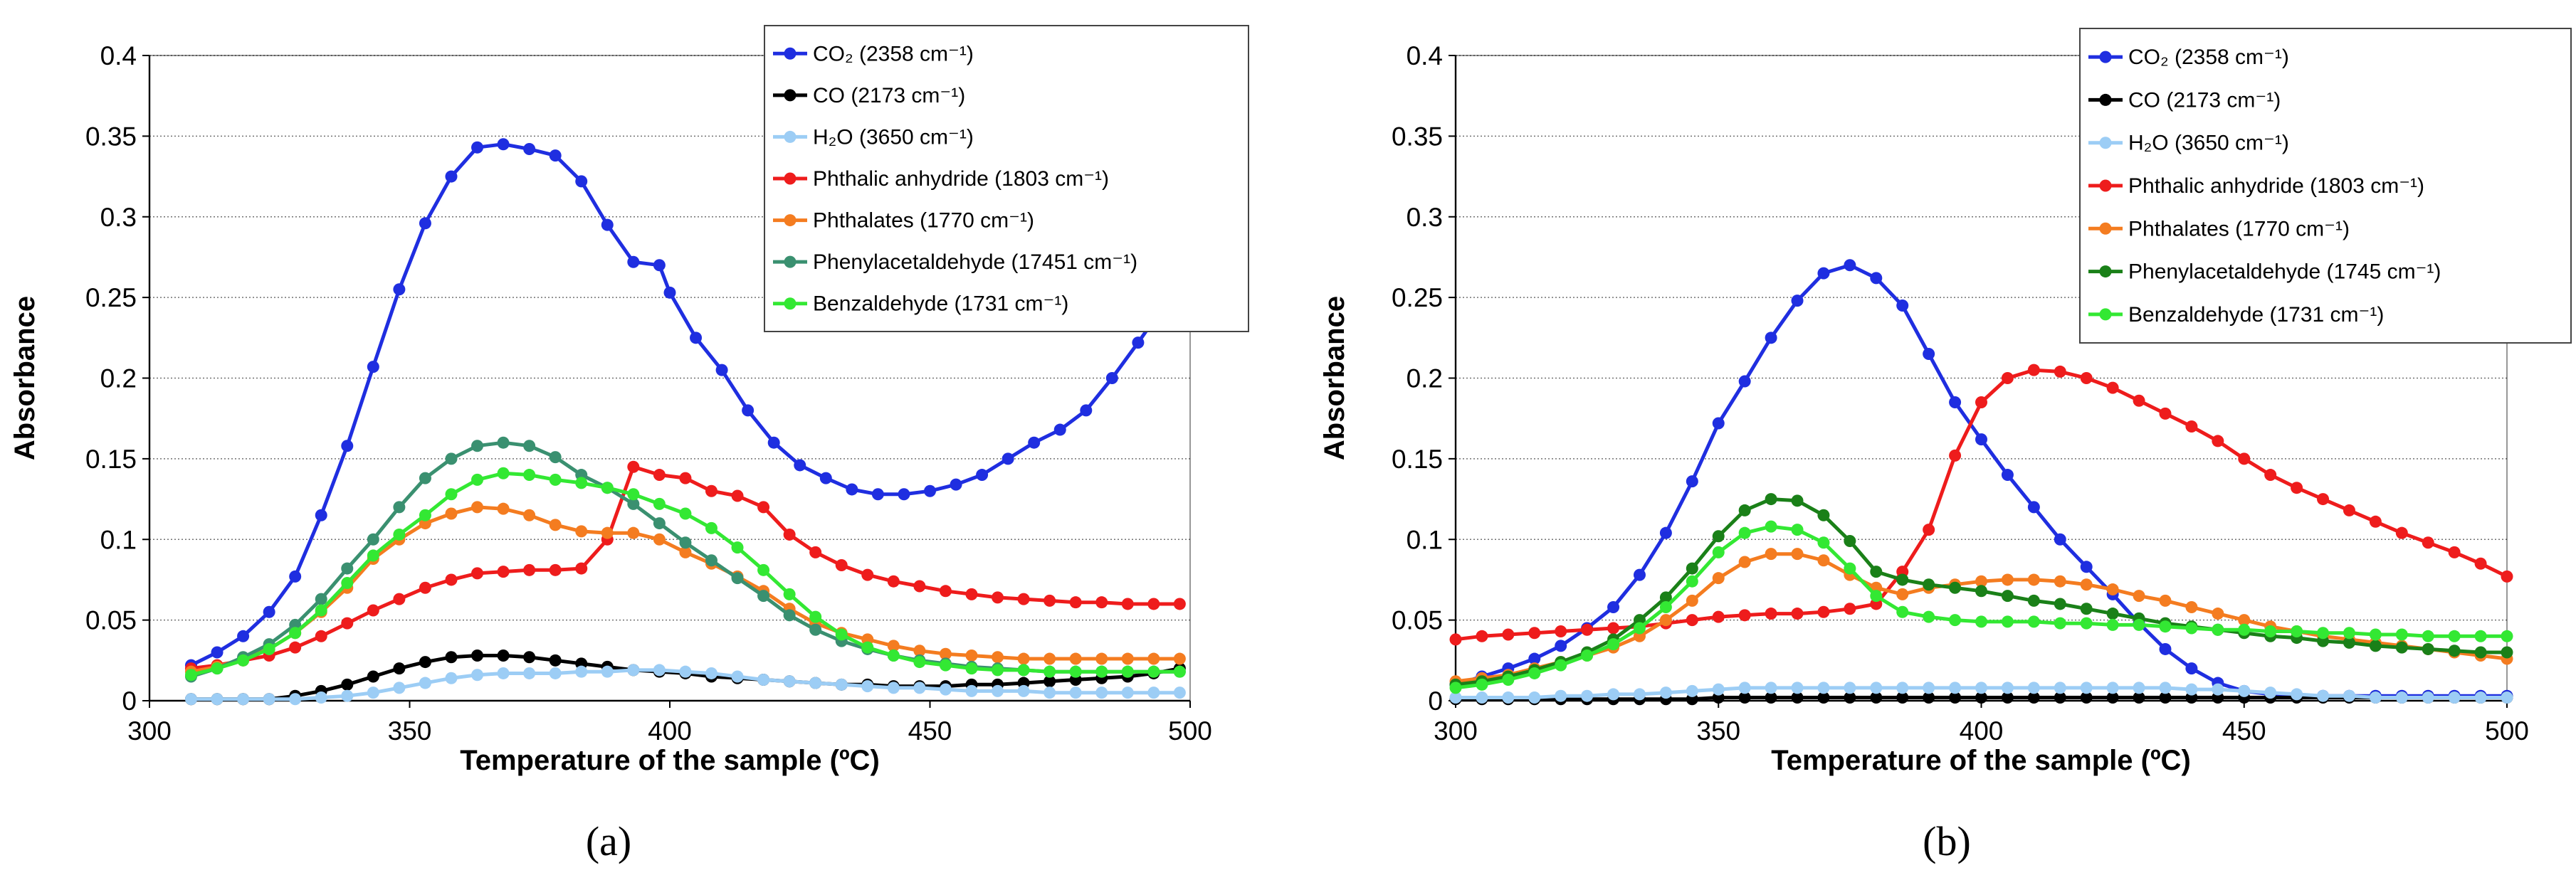 This screenshot has height=880, width=2576. I want to click on legend-entry: H₂O (3650 cm⁻¹), so click(2208, 143).